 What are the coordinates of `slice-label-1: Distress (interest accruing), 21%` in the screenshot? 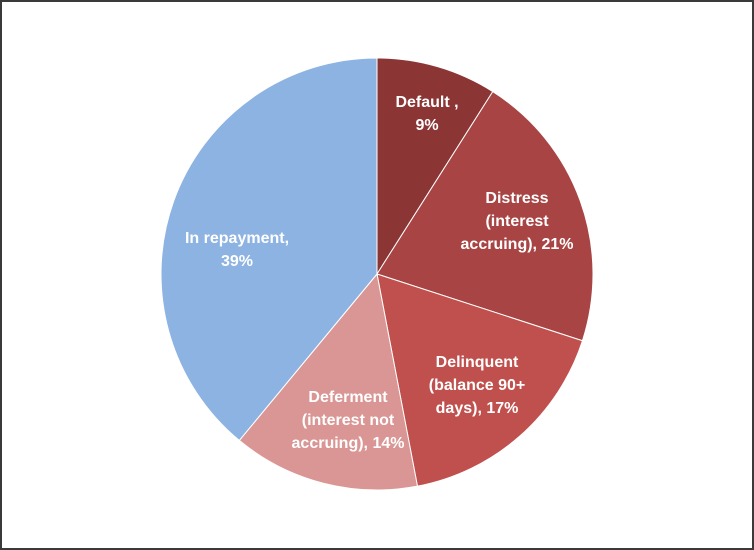 It's located at (517, 221).